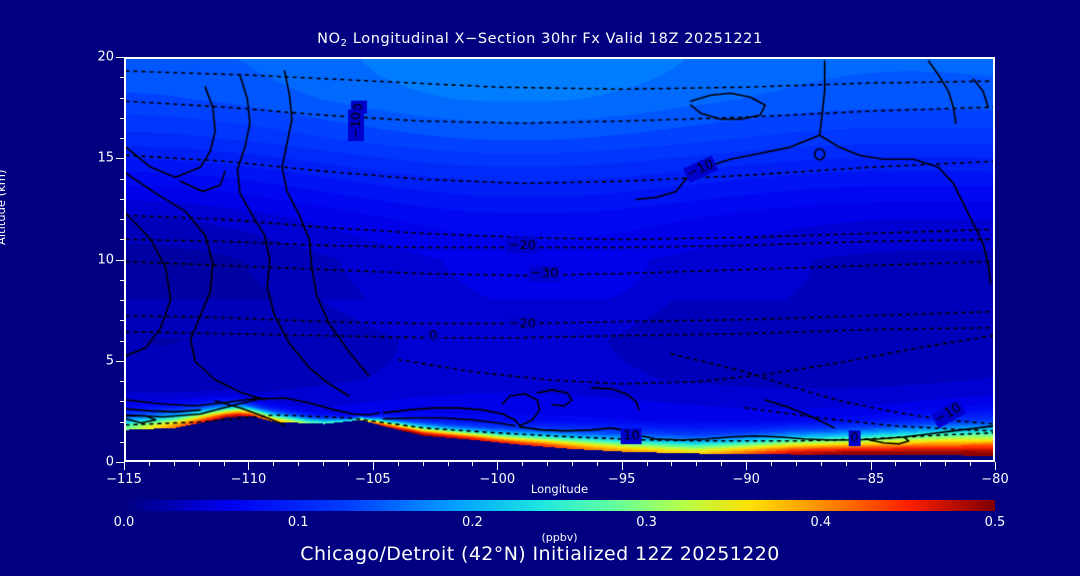  What do you see at coordinates (821, 522) in the screenshot?
I see `colorbar-tick-label: 0.4` at bounding box center [821, 522].